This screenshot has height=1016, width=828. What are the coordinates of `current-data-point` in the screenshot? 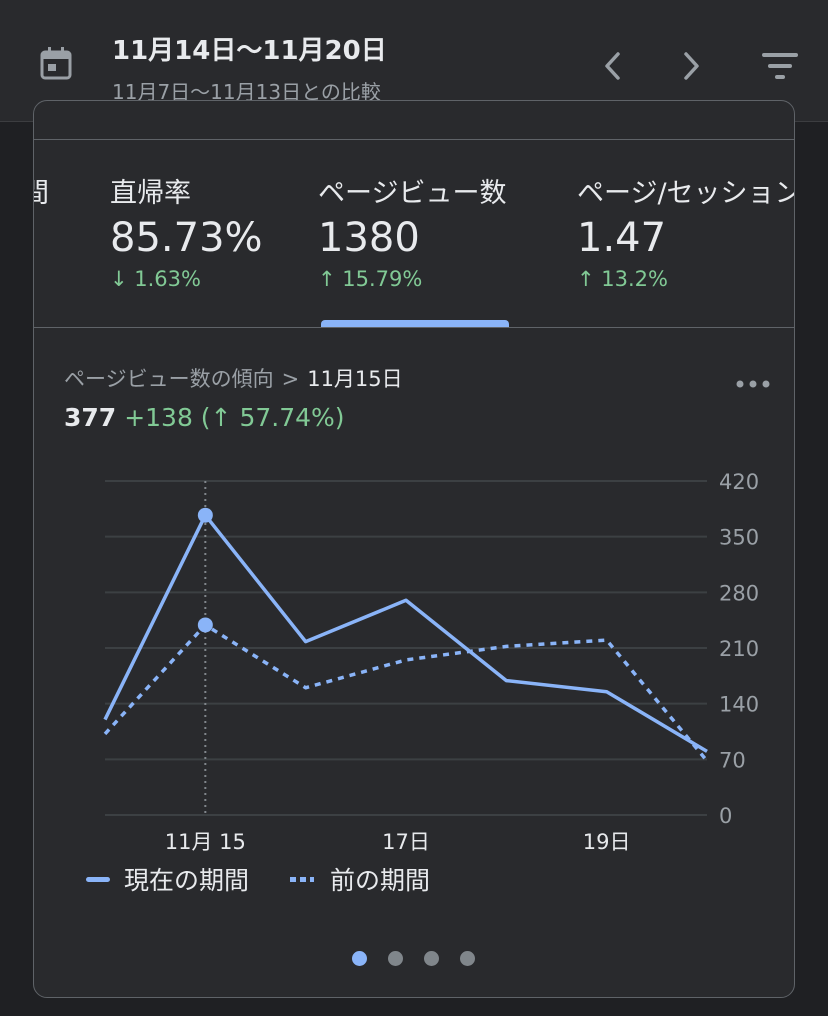 It's located at (205, 515).